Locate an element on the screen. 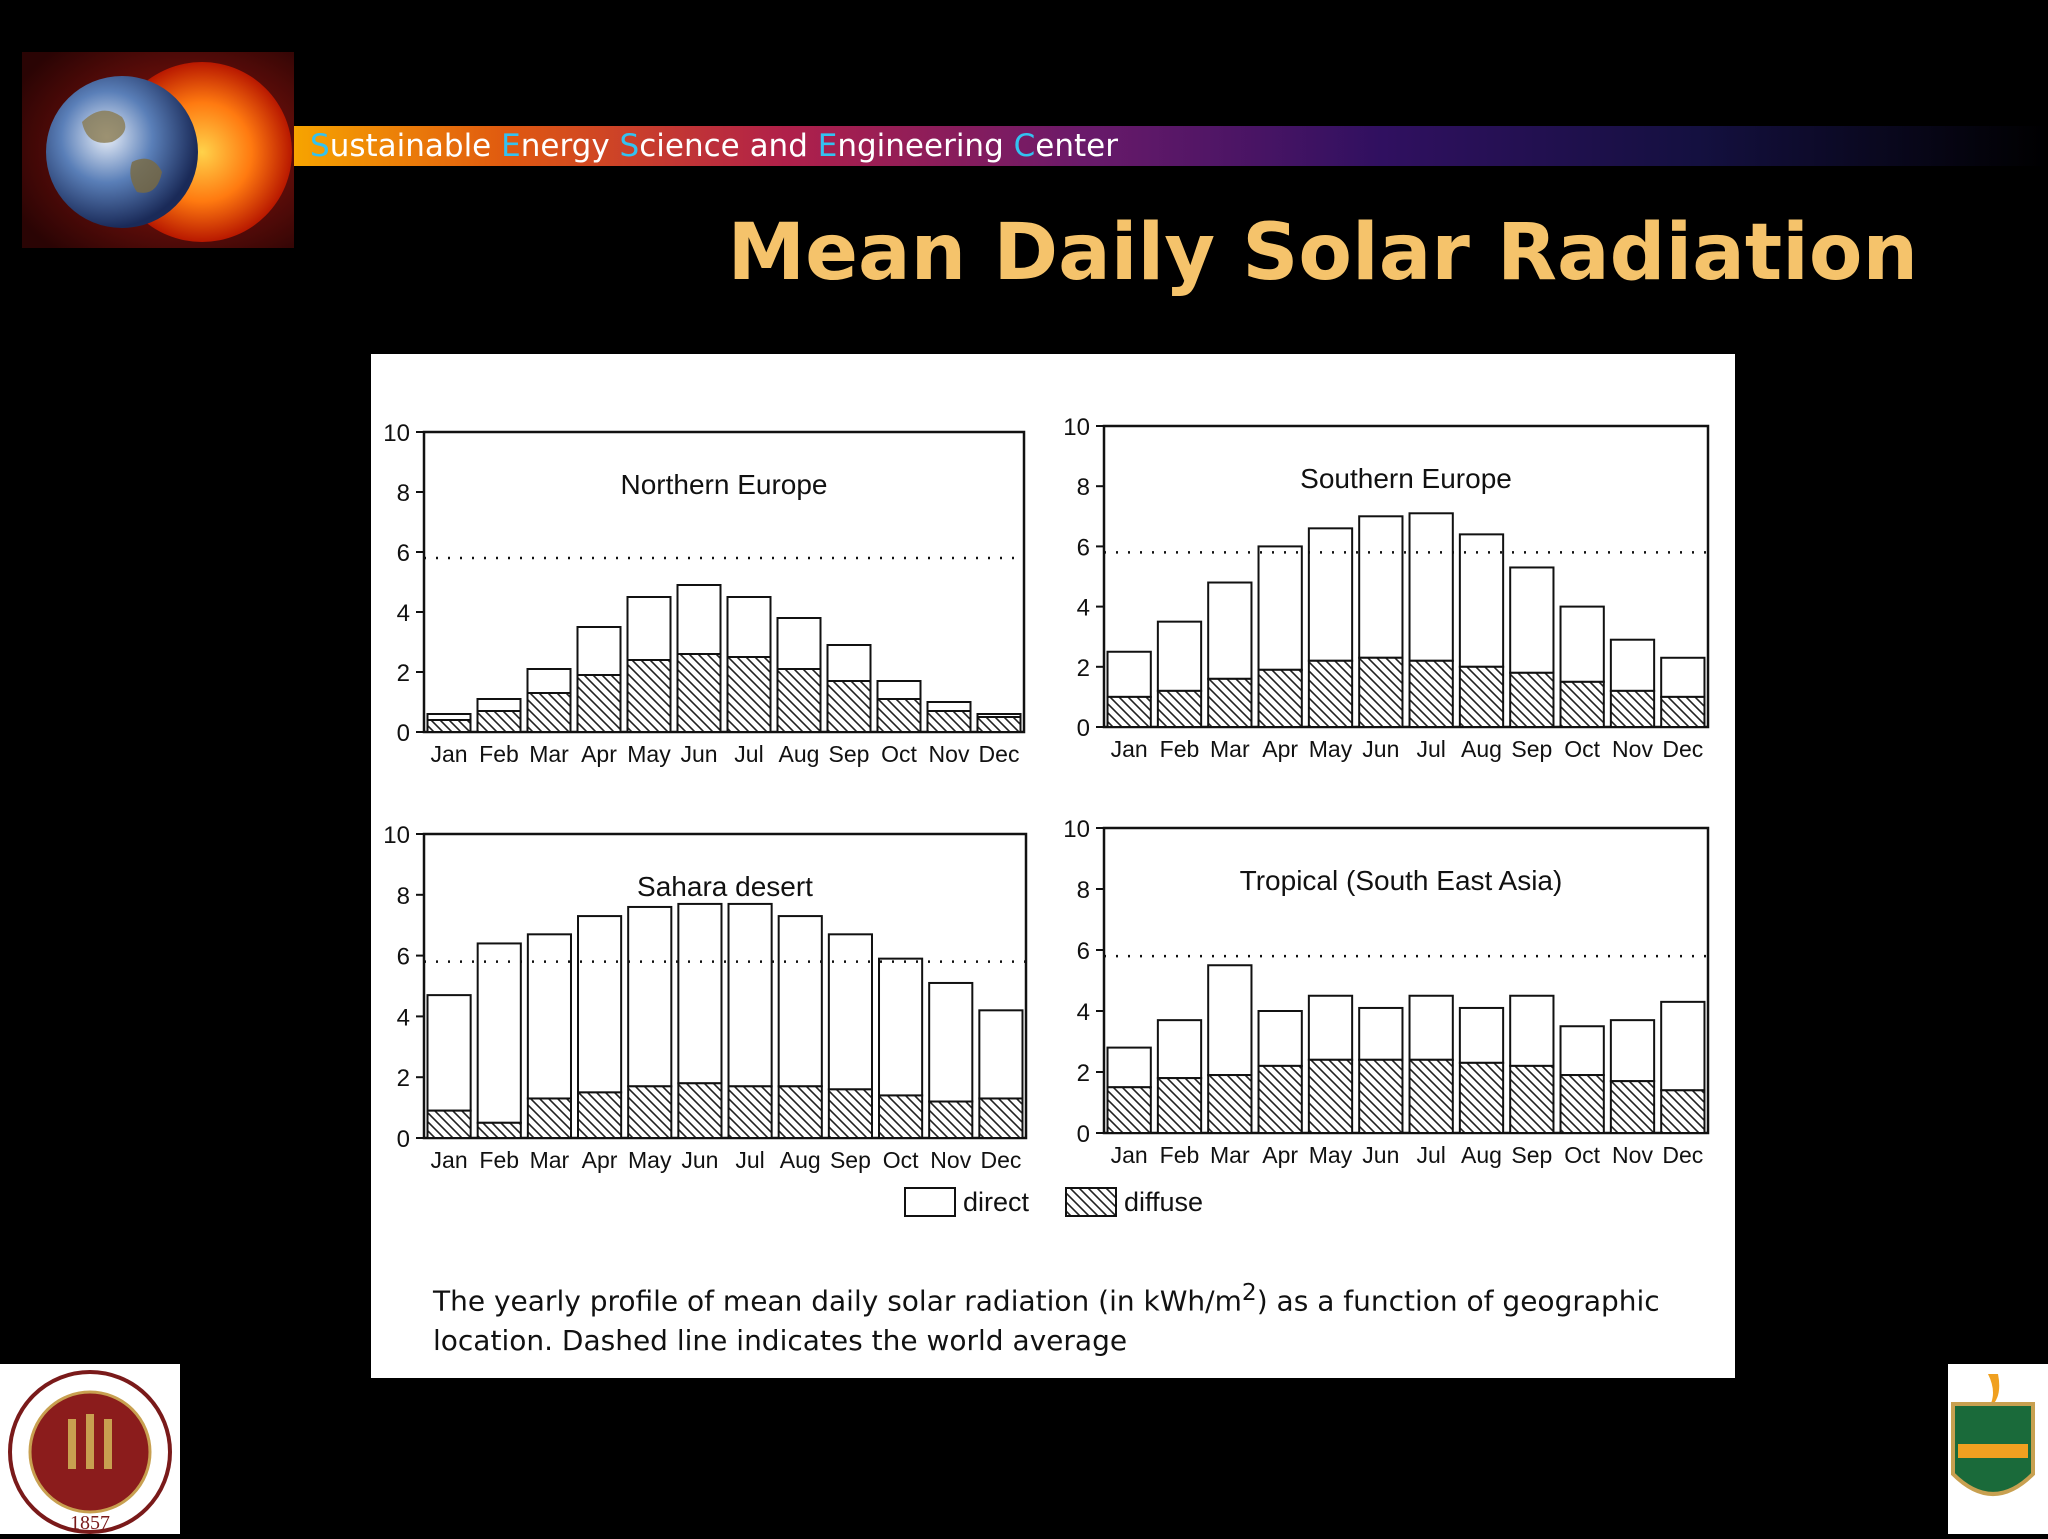  y-tick-label: 0 is located at coordinates (1083, 1134).